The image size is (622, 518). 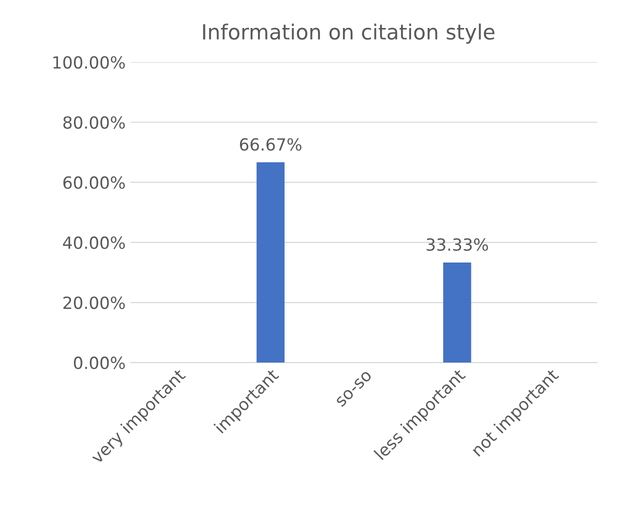 What do you see at coordinates (94, 303) in the screenshot?
I see `y-tick-label: 20.00%` at bounding box center [94, 303].